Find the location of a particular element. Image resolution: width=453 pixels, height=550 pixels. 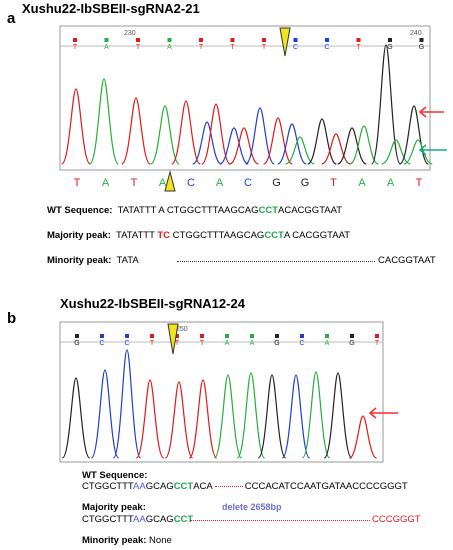

panel-a-majority-insertion: TC is located at coordinates (164, 235).